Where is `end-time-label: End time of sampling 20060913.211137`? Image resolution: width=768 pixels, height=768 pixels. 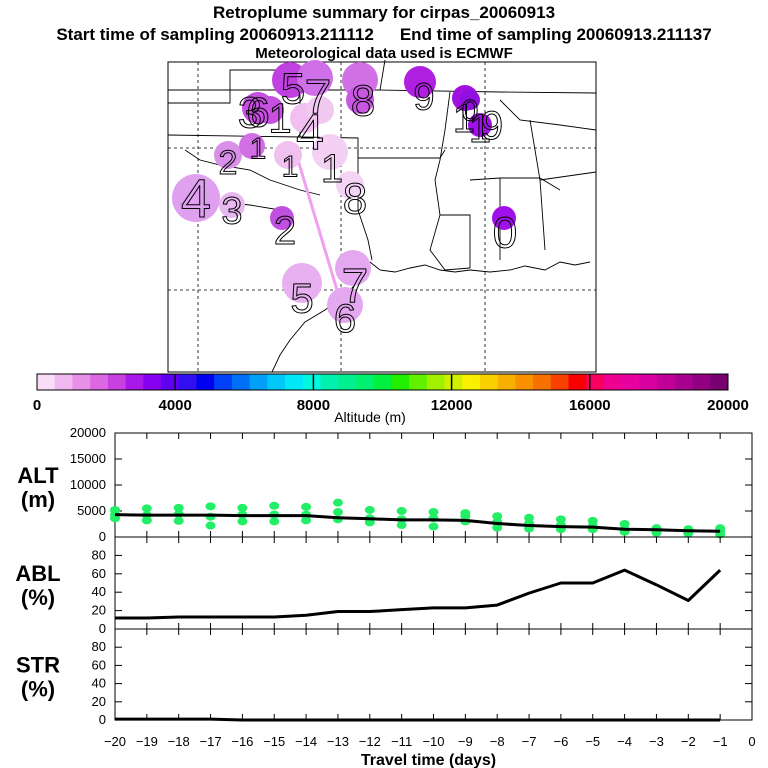
end-time-label: End time of sampling 20060913.211137 is located at coordinates (555, 34).